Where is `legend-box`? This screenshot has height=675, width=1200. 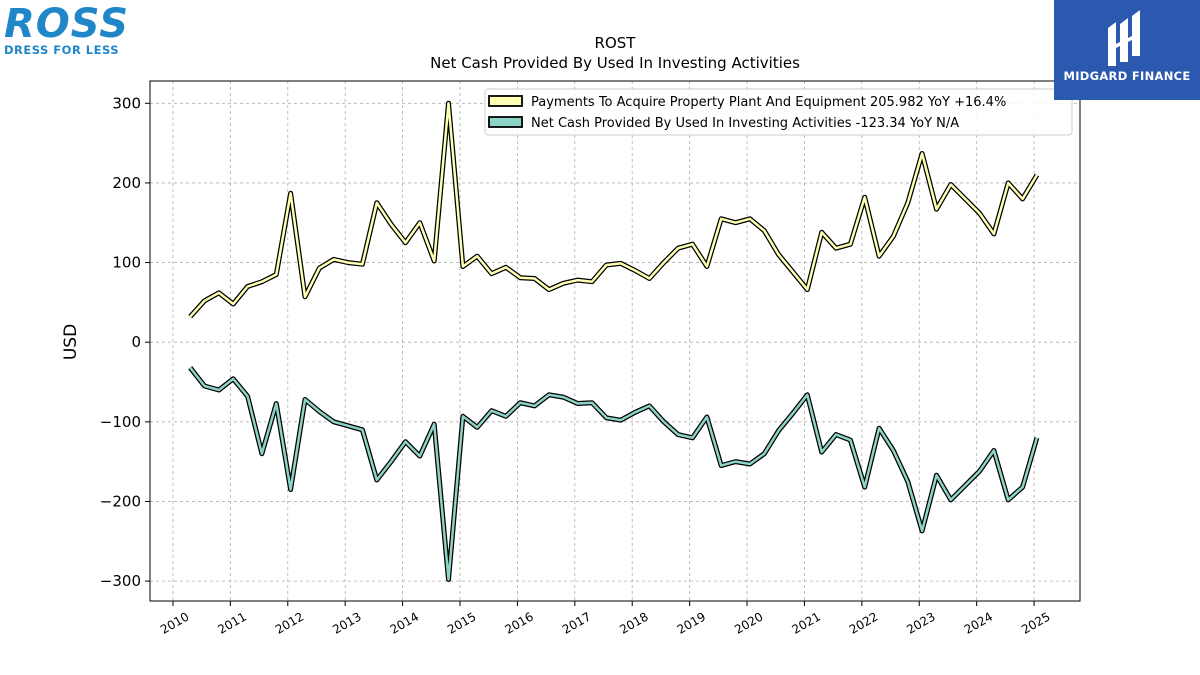
legend-box is located at coordinates (778, 112).